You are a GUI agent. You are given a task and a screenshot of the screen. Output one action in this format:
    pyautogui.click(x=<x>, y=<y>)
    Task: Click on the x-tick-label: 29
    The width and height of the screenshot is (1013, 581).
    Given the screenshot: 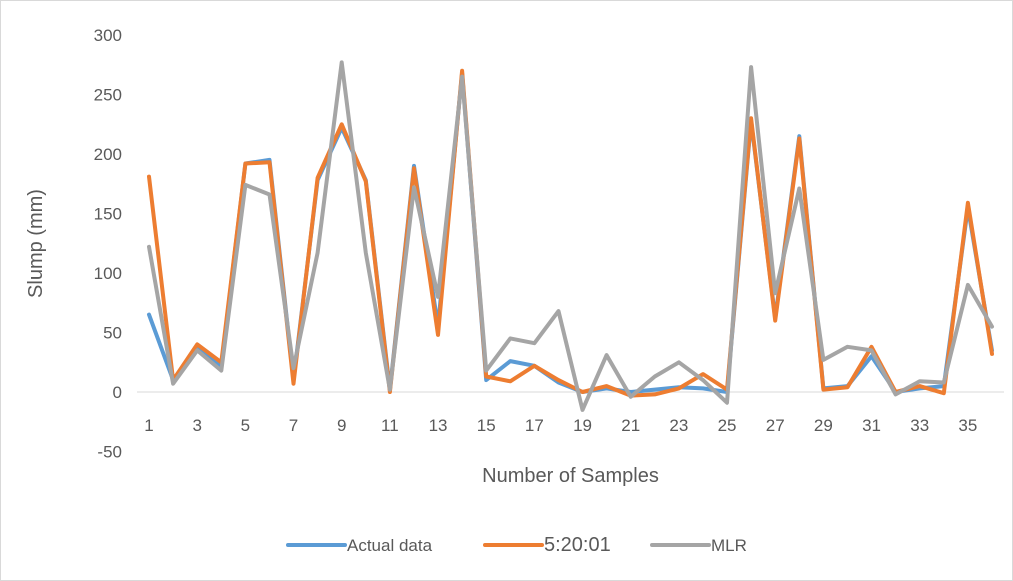 What is the action you would take?
    pyautogui.click(x=823, y=425)
    